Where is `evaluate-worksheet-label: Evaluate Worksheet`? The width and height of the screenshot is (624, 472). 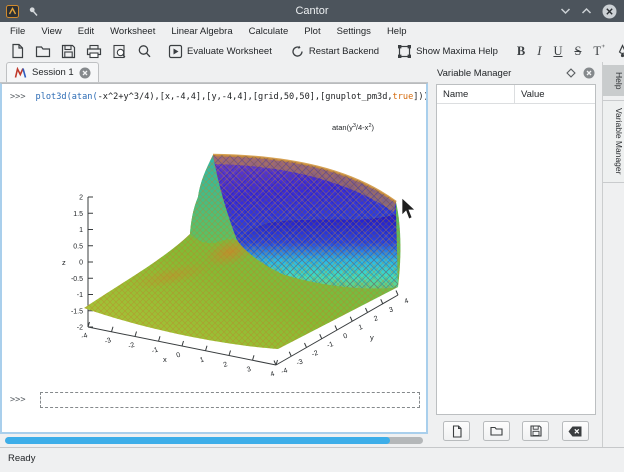
evaluate-worksheet-label: Evaluate Worksheet is located at coordinates (229, 51).